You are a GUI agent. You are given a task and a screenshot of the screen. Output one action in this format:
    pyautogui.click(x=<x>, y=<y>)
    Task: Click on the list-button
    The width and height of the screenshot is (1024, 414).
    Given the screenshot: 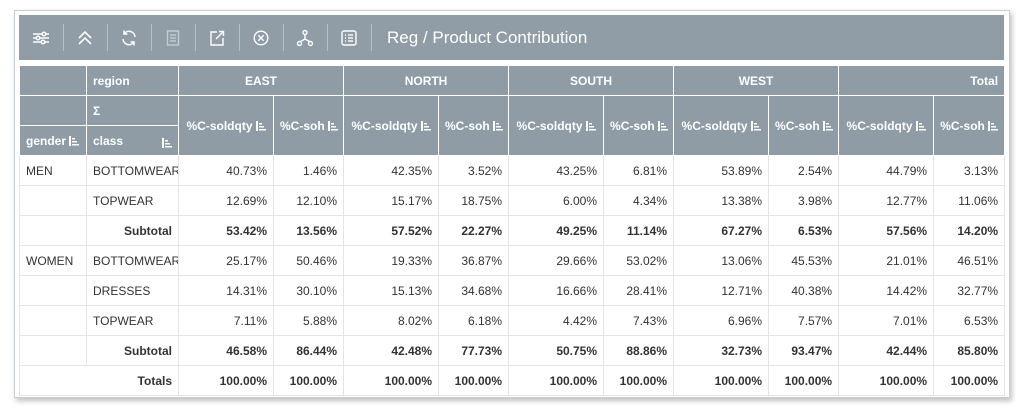 What is the action you would take?
    pyautogui.click(x=349, y=37)
    